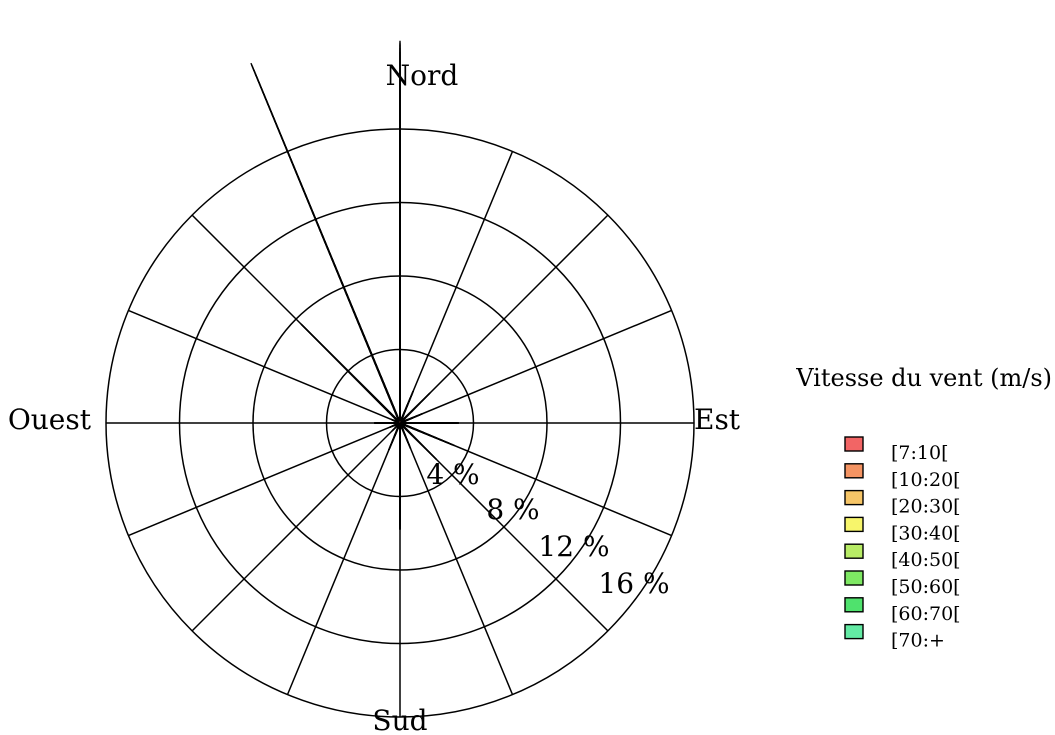  Describe the element at coordinates (926, 560) in the screenshot. I see `legend-label: [40:50[` at that location.